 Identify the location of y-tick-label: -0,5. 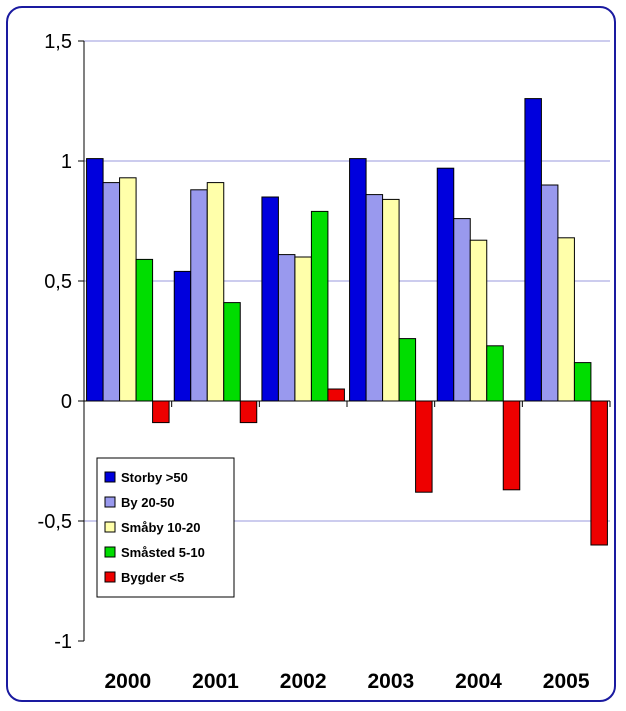
(55, 522).